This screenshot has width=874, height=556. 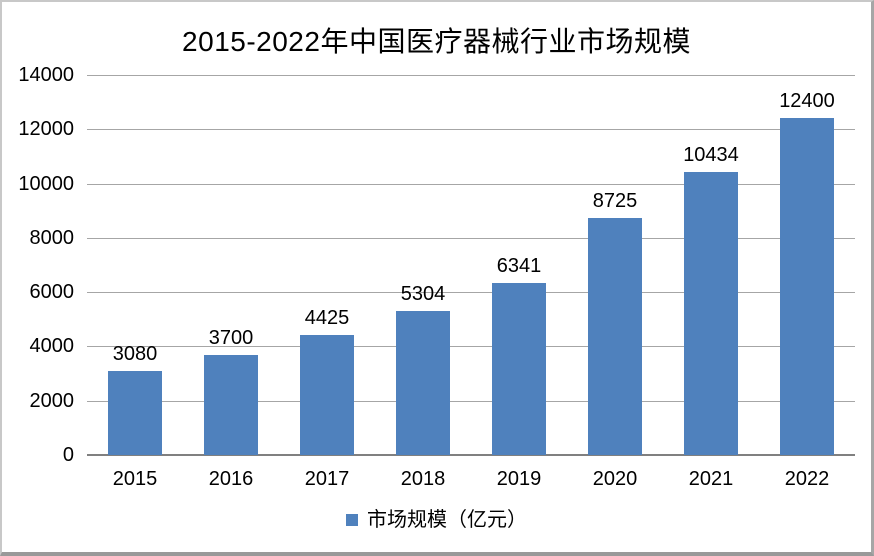 What do you see at coordinates (471, 479) in the screenshot?
I see `x-axis: 2015 2016 2017 2018 2019 2020 2021 2022` at bounding box center [471, 479].